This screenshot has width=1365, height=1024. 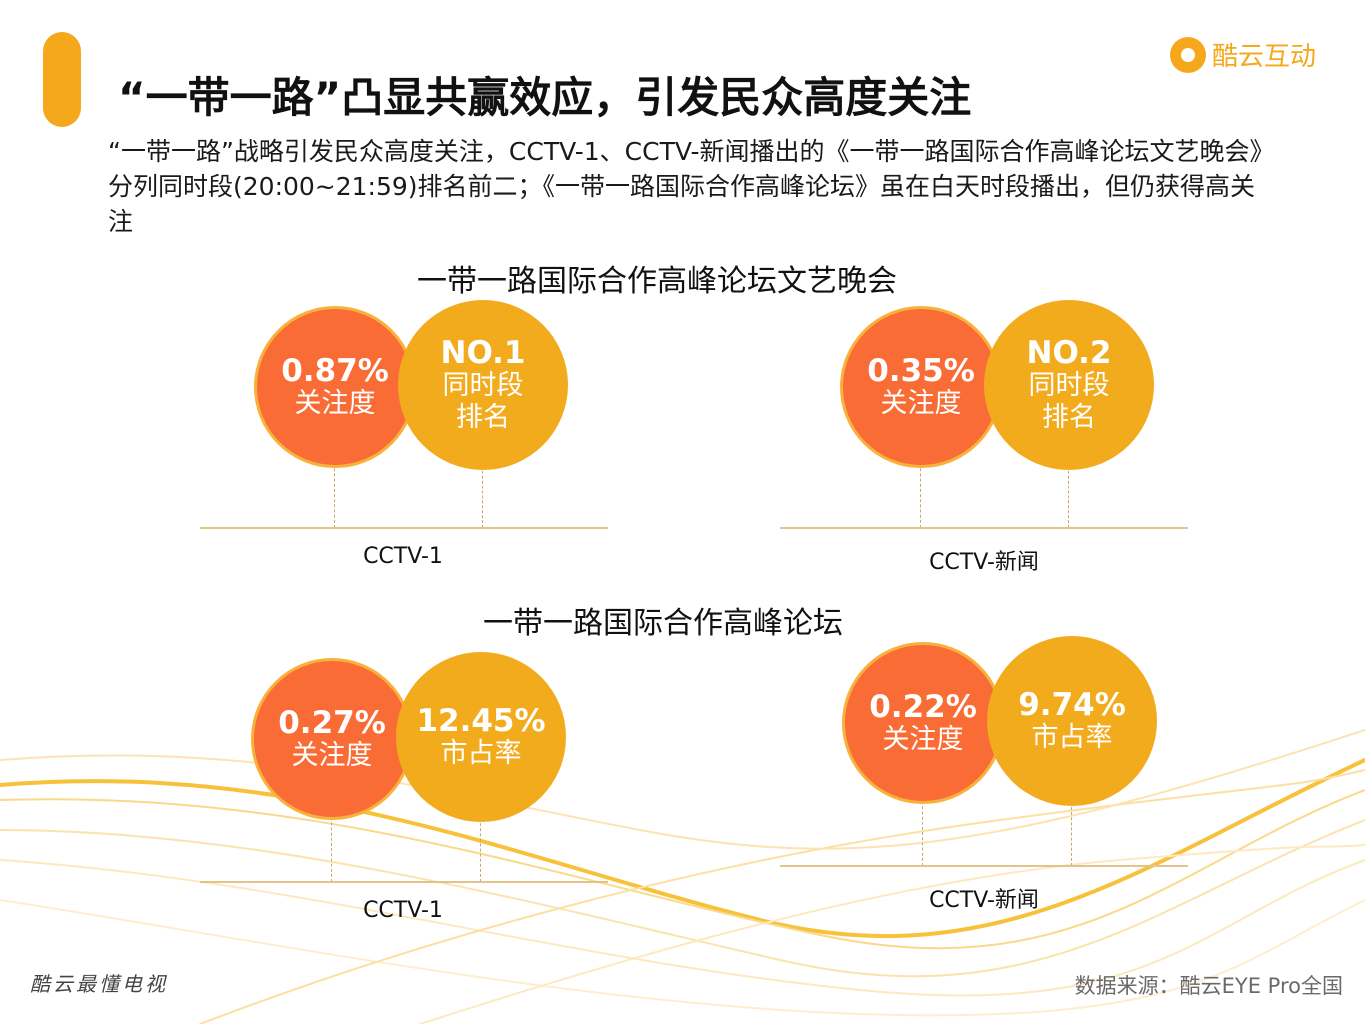 I want to click on section1-left-chart: 0.87% 关注度 NO.1 同时段 排名 CCTV-1, so click(x=405, y=443).